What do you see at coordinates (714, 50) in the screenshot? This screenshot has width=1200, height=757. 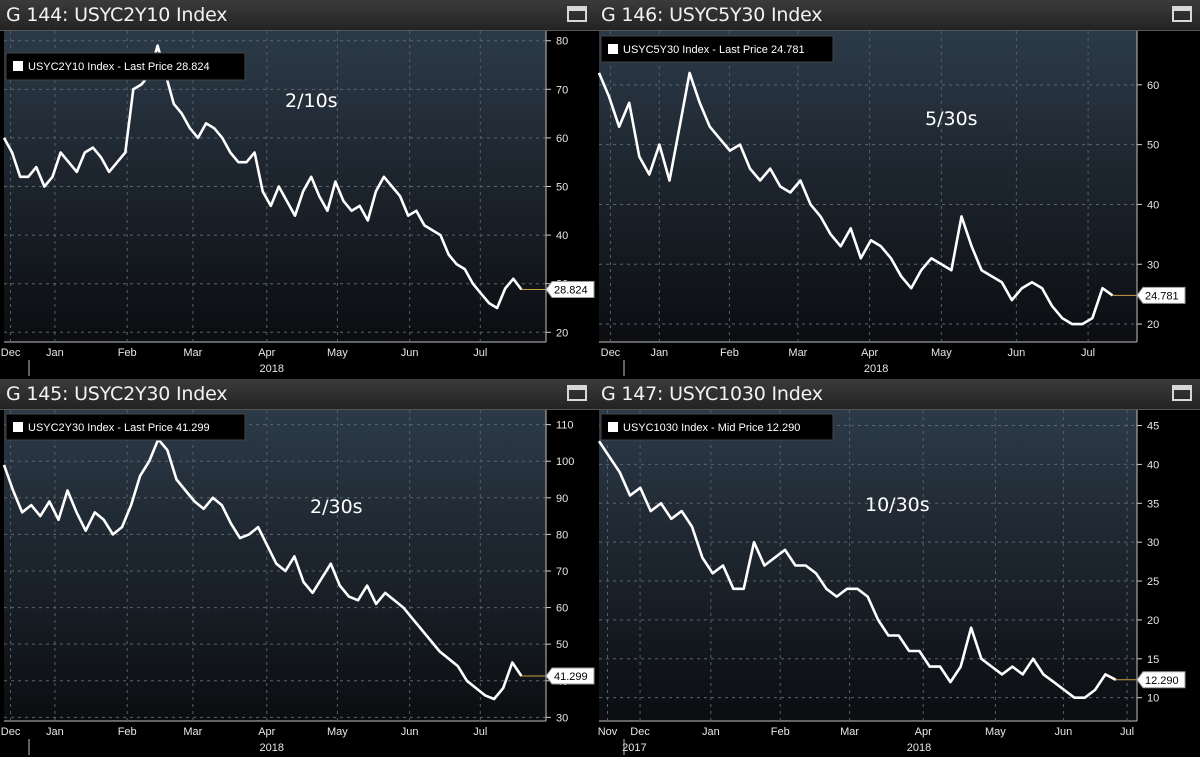 I see `legend-label: USYC5Y30 Index - Last Price 24.781` at bounding box center [714, 50].